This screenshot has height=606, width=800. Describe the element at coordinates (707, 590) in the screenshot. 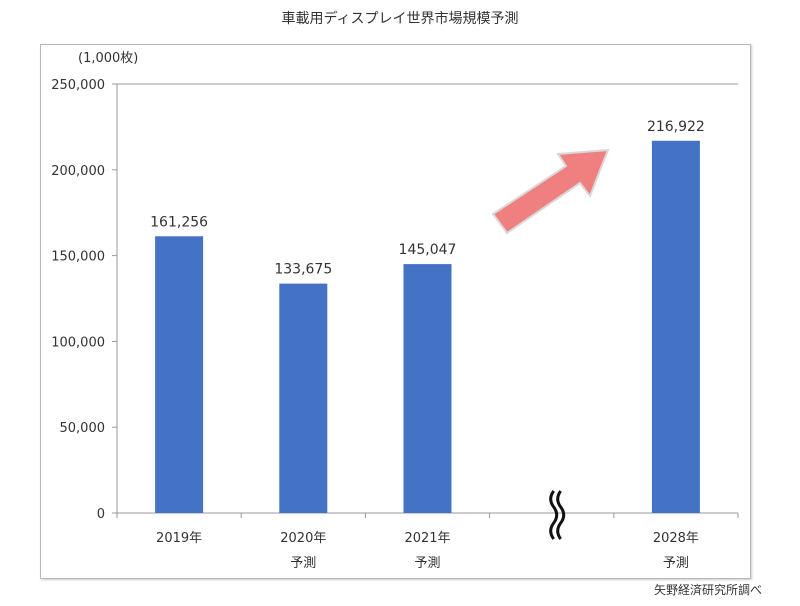

I see `source-label: 矢野経済研究所調べ` at that location.